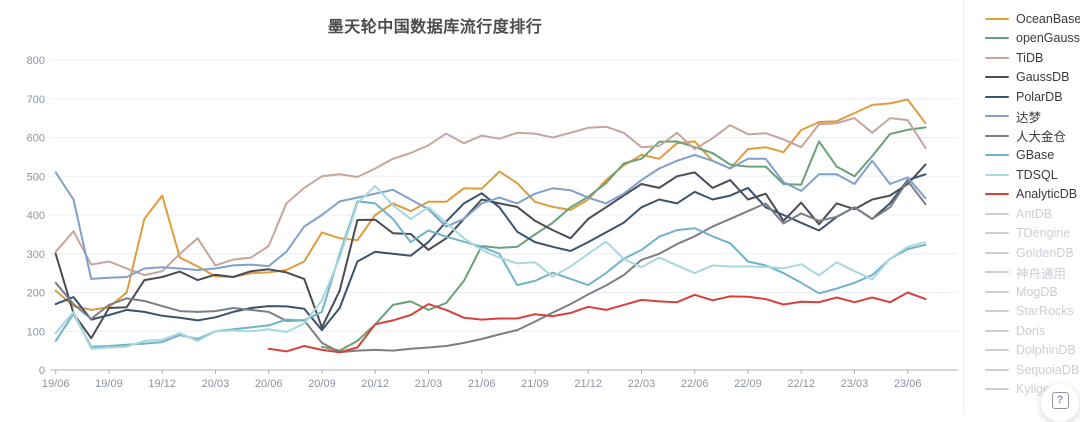 The height and width of the screenshot is (422, 1080). What do you see at coordinates (1045, 311) in the screenshot?
I see `legend-label: StarRocks` at bounding box center [1045, 311].